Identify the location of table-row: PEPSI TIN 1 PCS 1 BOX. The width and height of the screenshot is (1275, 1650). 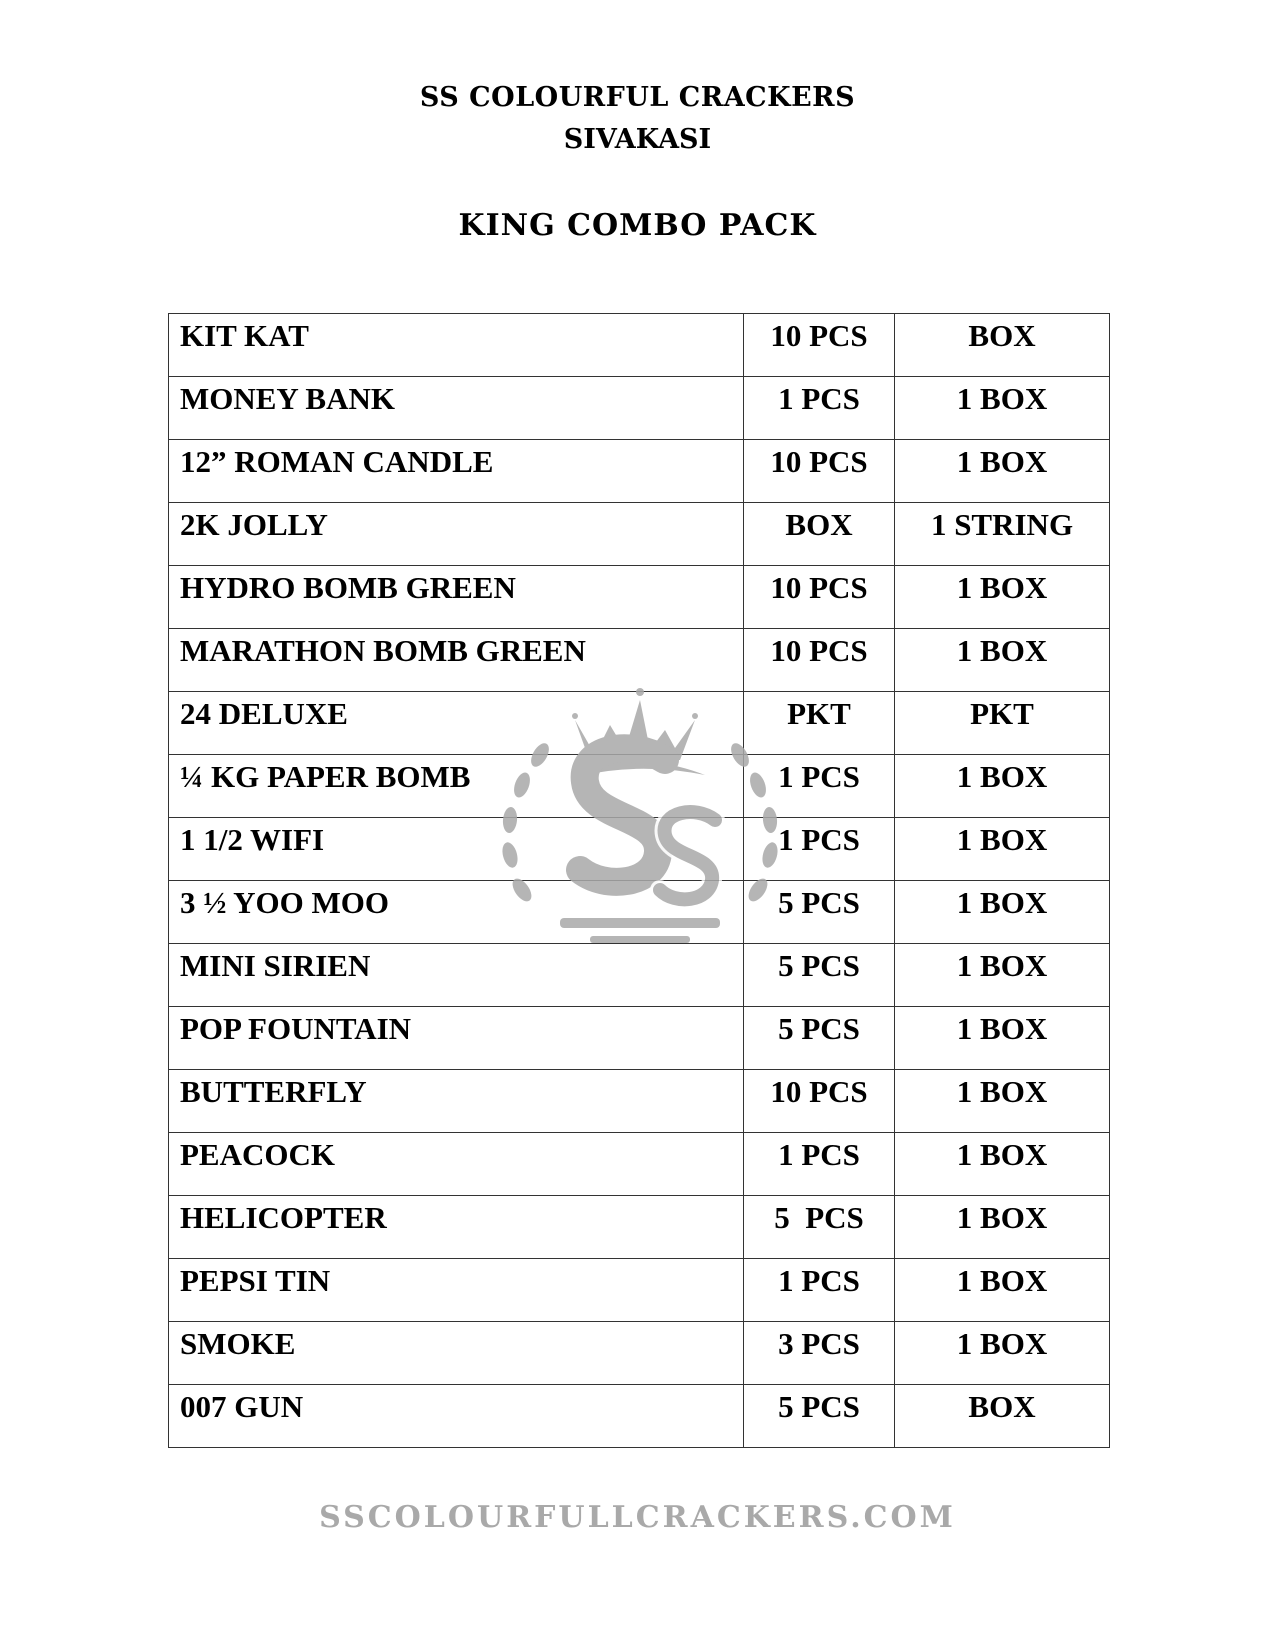
(639, 1290).